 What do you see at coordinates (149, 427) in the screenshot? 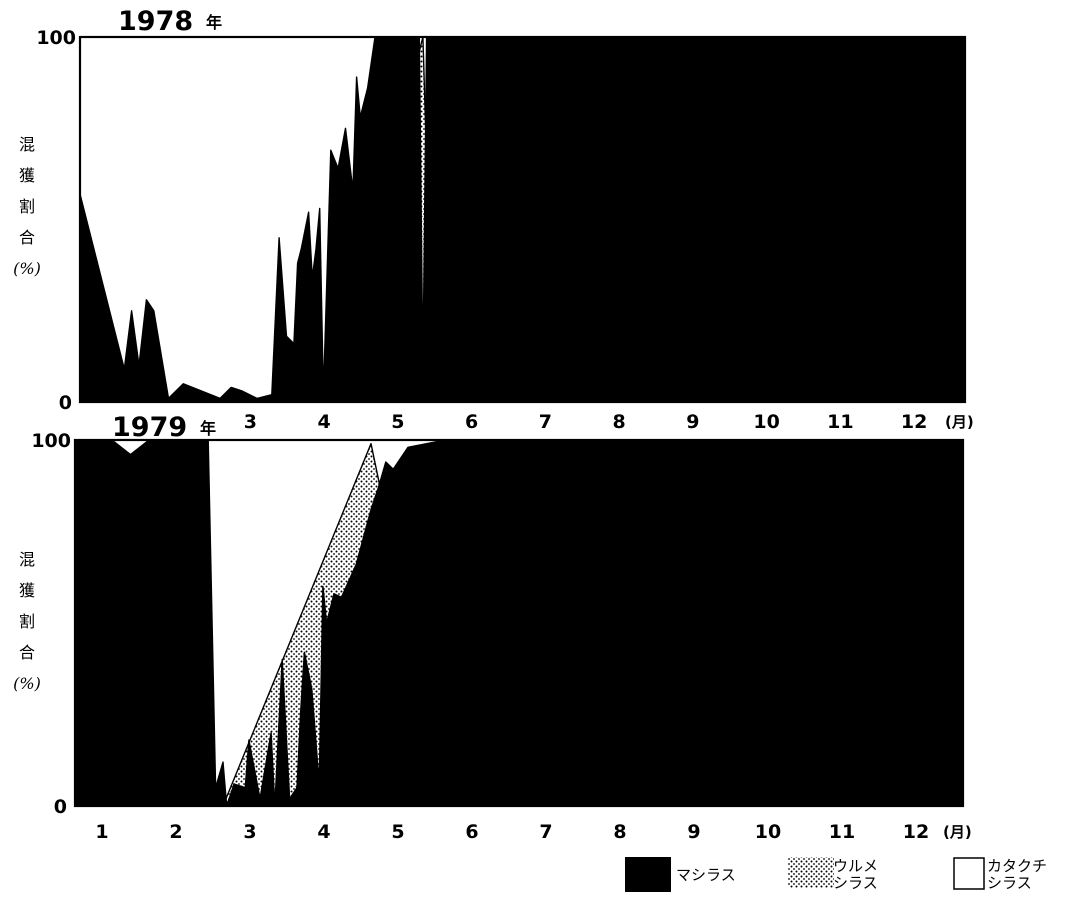
I see `chart-title: 1979` at bounding box center [149, 427].